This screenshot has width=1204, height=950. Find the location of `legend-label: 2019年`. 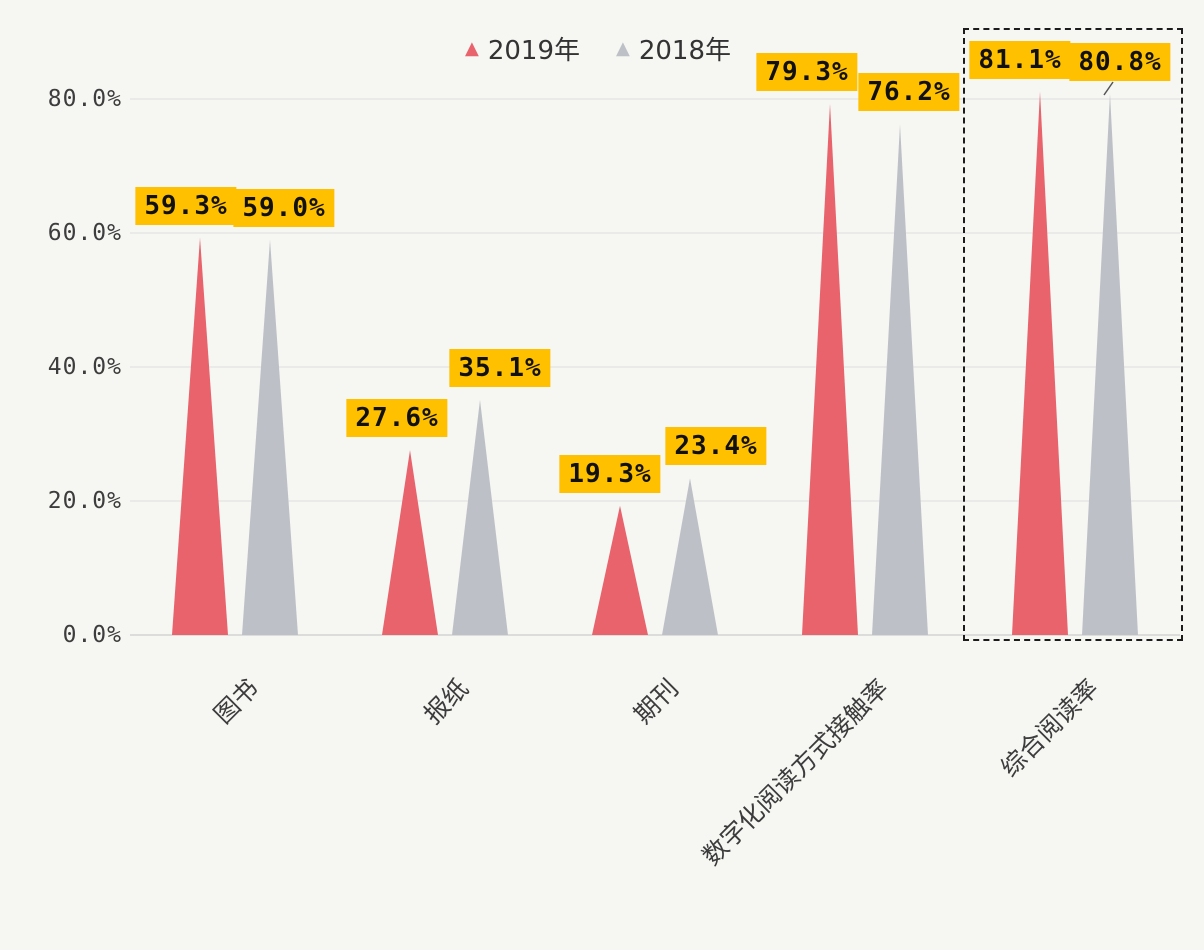

legend-label: 2019年 is located at coordinates (533, 51).